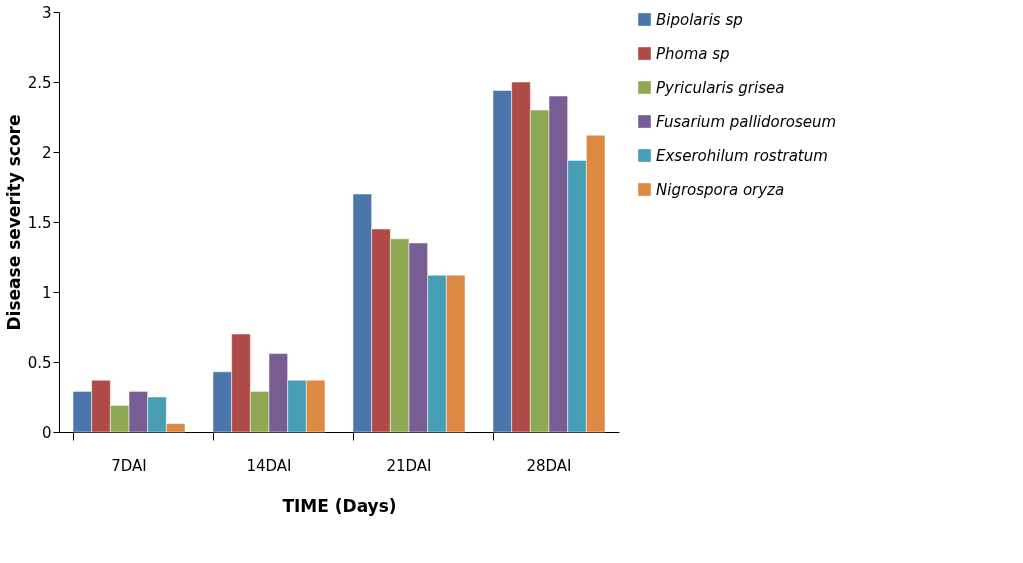  Describe the element at coordinates (746, 121) in the screenshot. I see `legend-label: Fusarium pallidoroseum` at that location.